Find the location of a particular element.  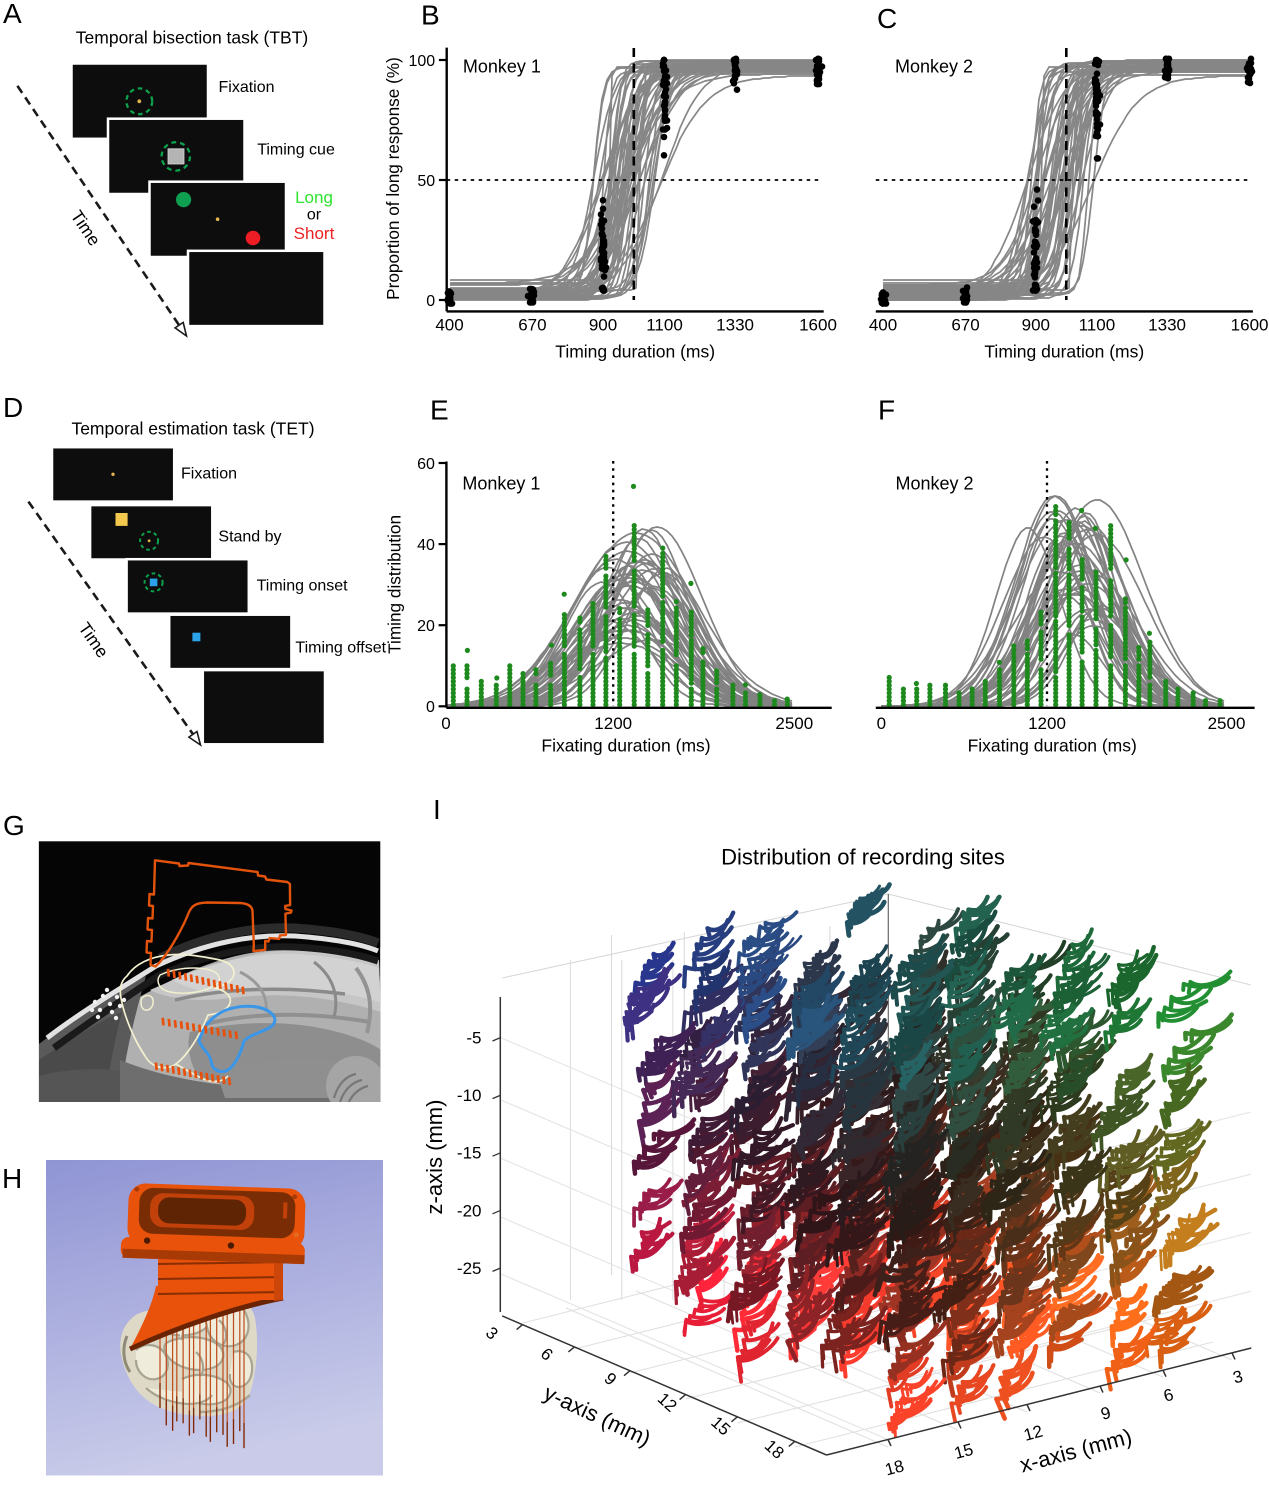

svg-text: Timing offset is located at coordinates (340, 648).